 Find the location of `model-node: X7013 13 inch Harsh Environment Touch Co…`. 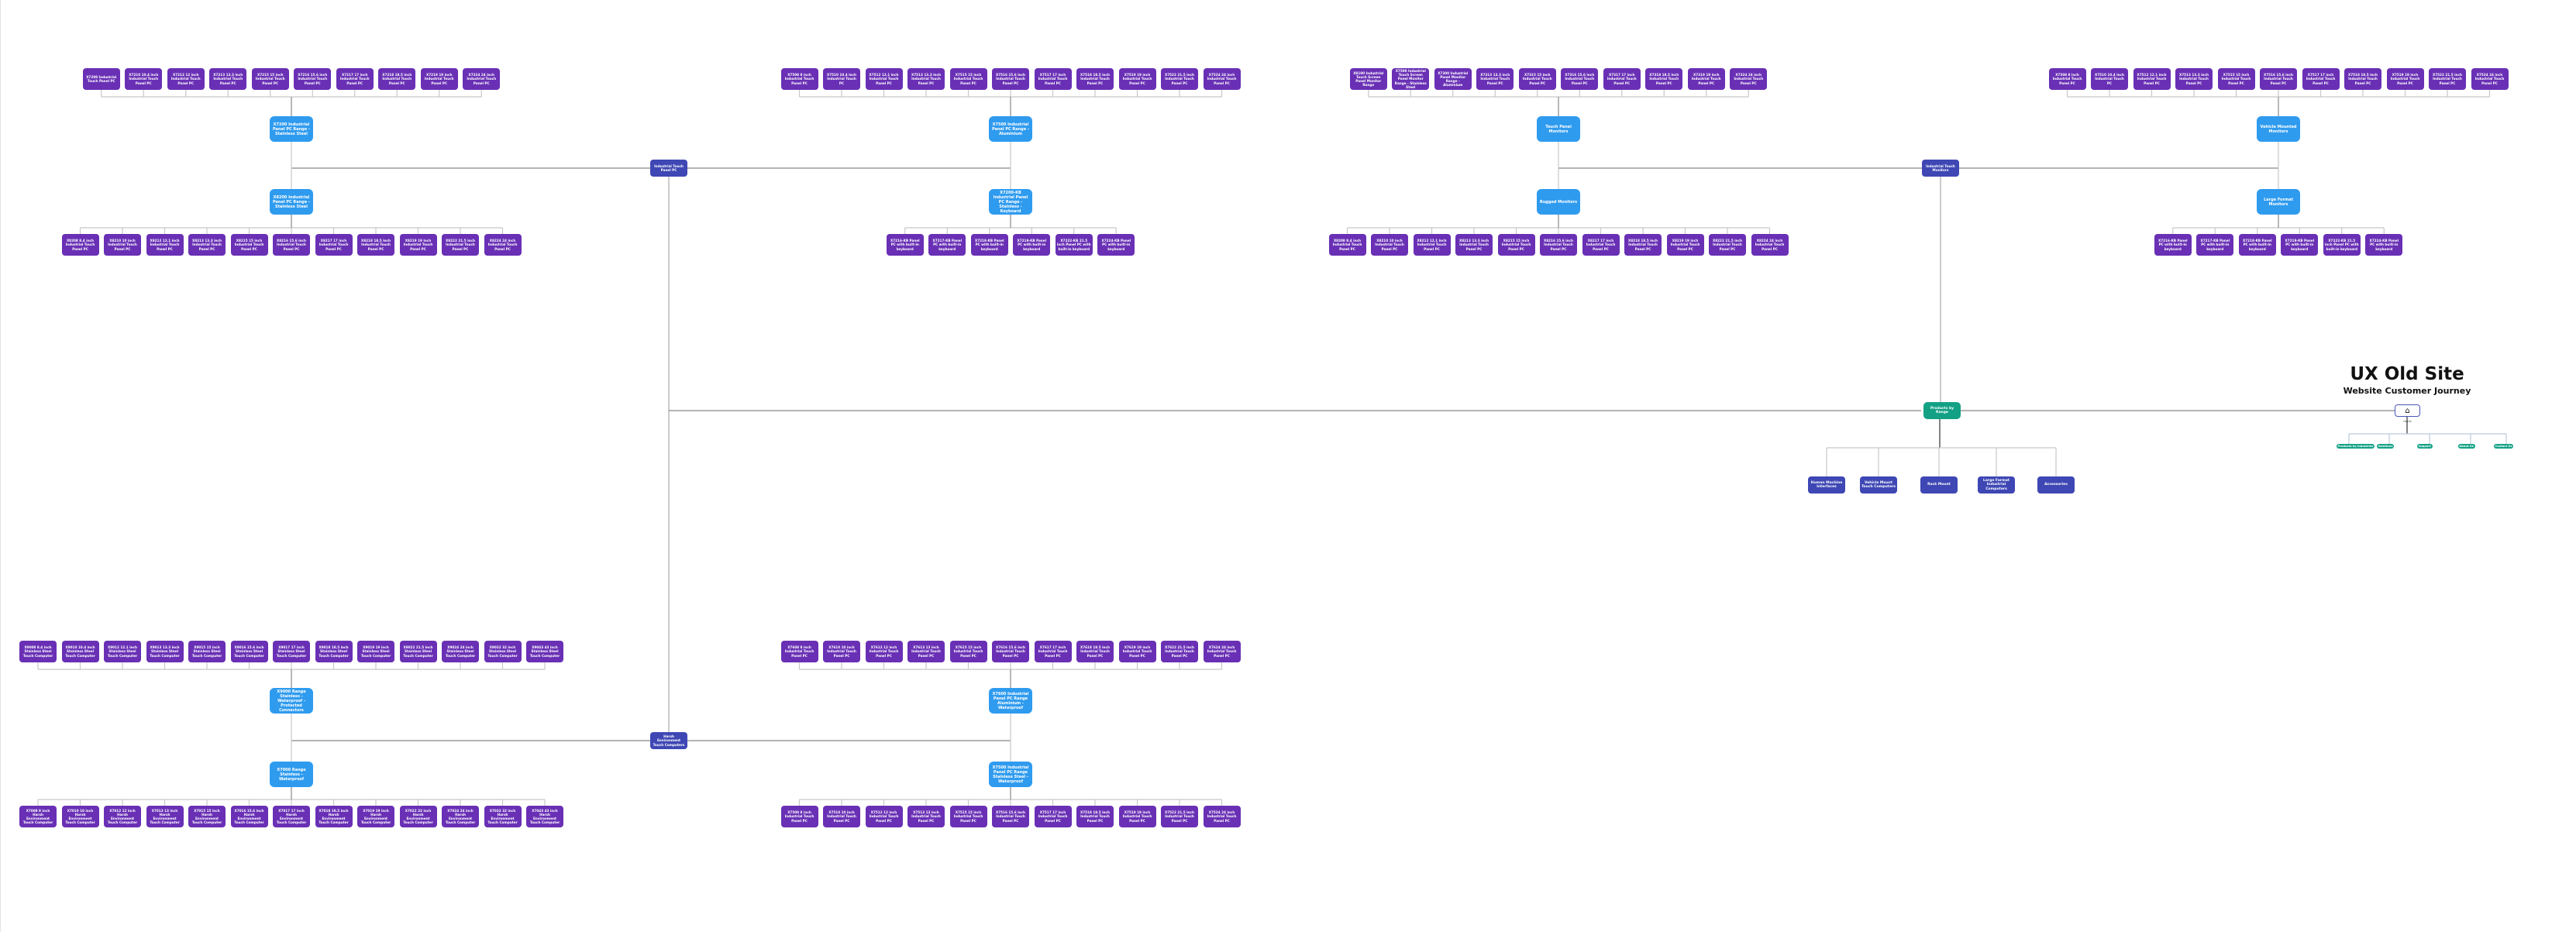

model-node: X7013 13 inch Harsh Environment Touch Co… is located at coordinates (165, 816).